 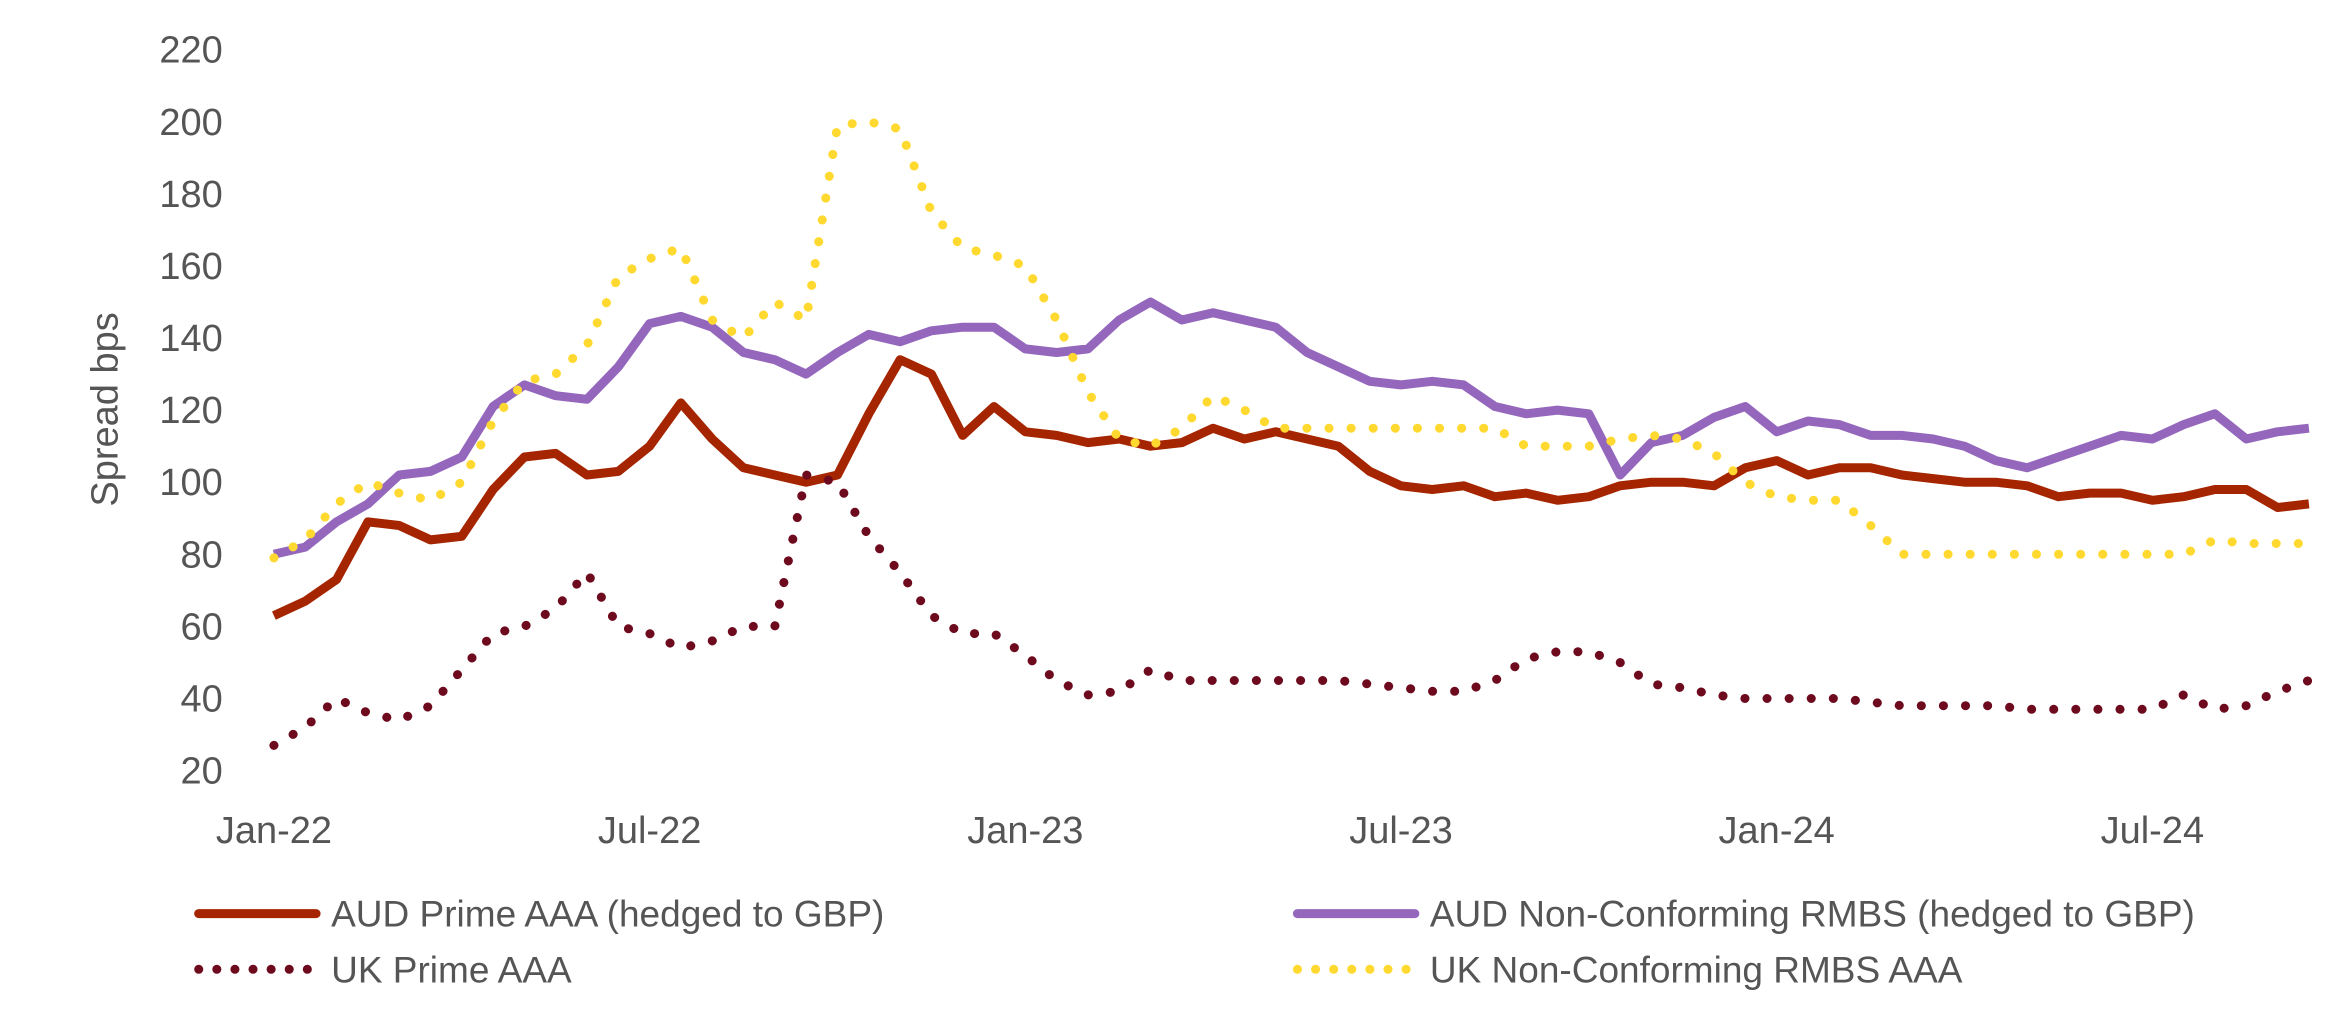 What do you see at coordinates (1025, 831) in the screenshot?
I see `x-tick-label: Jan-23` at bounding box center [1025, 831].